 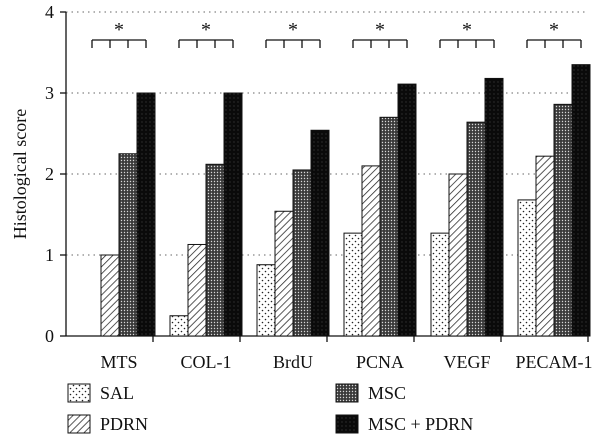 What do you see at coordinates (293, 362) in the screenshot?
I see `x-tick-label: BrdU` at bounding box center [293, 362].